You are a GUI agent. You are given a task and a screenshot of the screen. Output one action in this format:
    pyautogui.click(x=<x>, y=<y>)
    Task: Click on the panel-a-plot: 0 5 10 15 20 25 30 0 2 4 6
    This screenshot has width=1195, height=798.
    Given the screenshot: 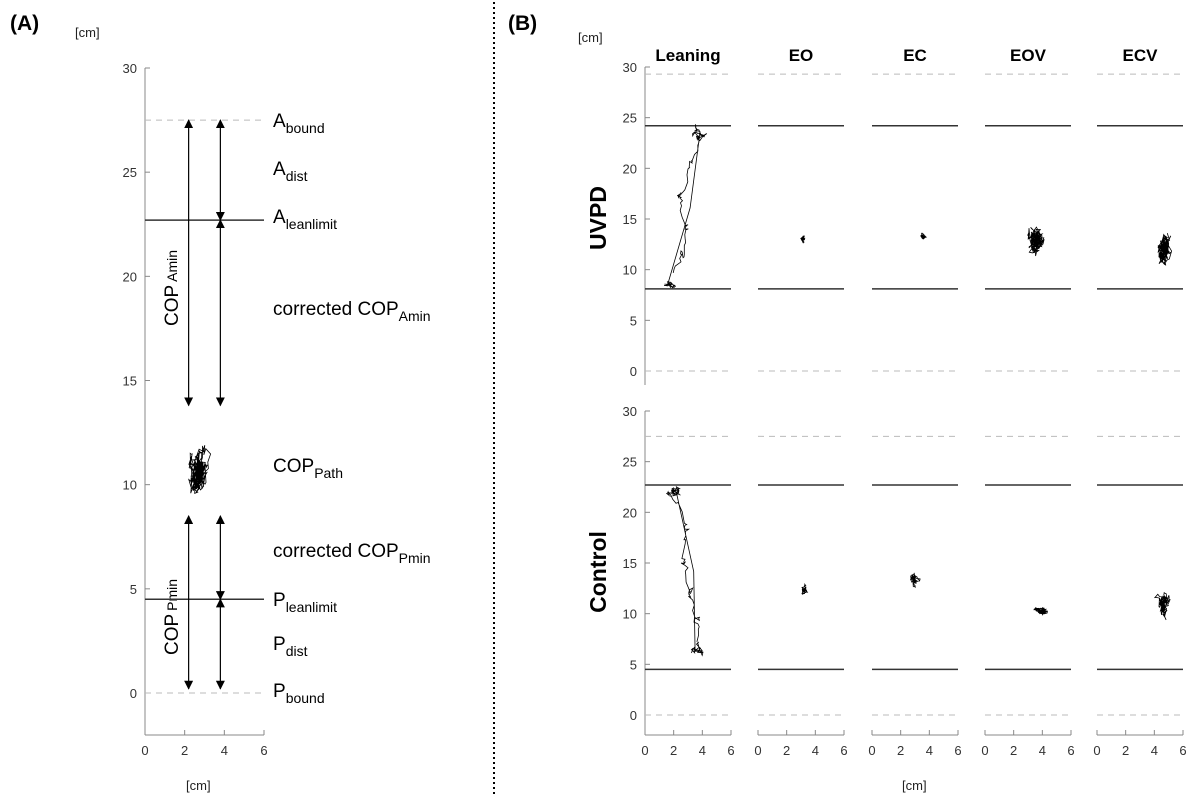 What is the action you would take?
    pyautogui.click(x=195, y=409)
    